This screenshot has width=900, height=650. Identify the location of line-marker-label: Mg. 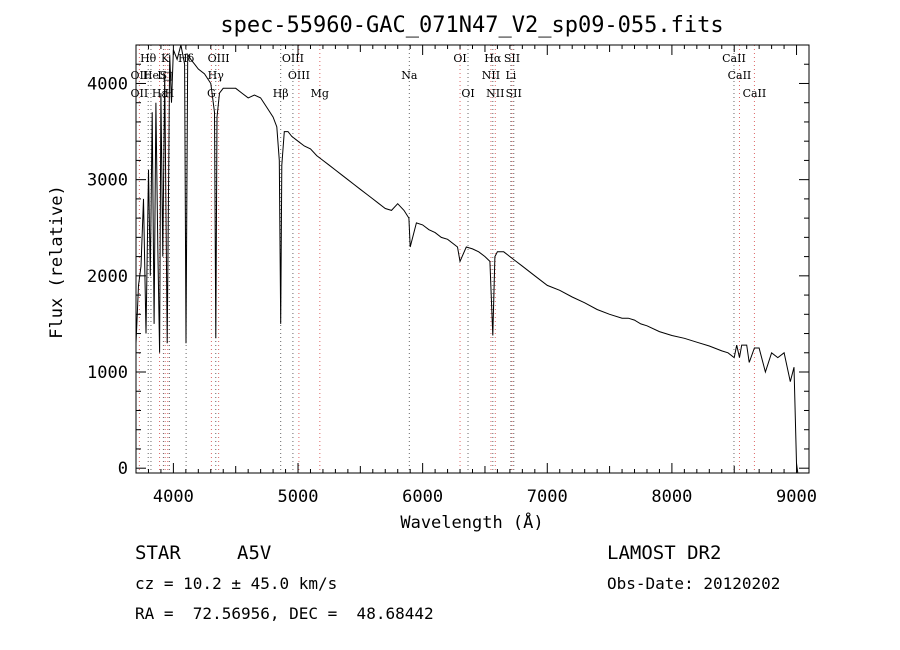
(320, 93).